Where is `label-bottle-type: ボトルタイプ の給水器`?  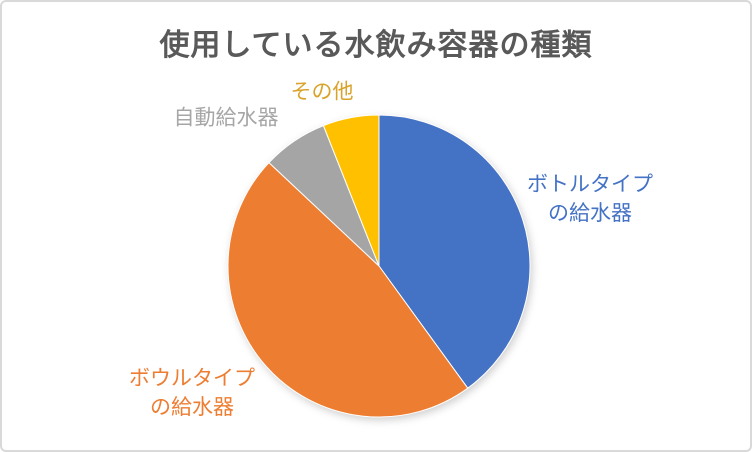
label-bottle-type: ボトルタイプ の給水器 is located at coordinates (590, 199).